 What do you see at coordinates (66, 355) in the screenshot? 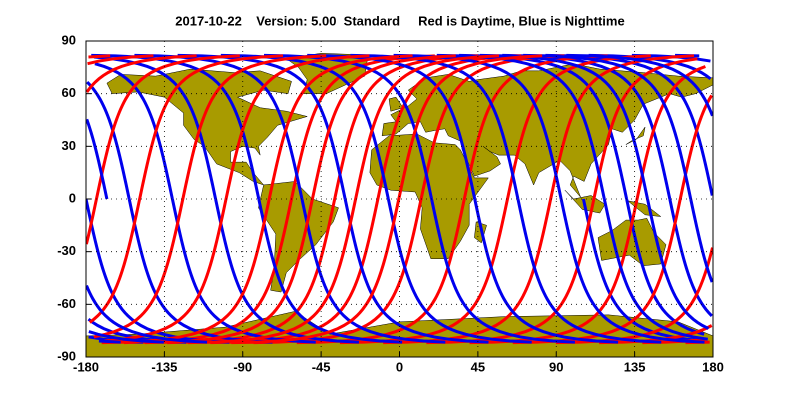
I see `y-tick-label: -90` at bounding box center [66, 355].